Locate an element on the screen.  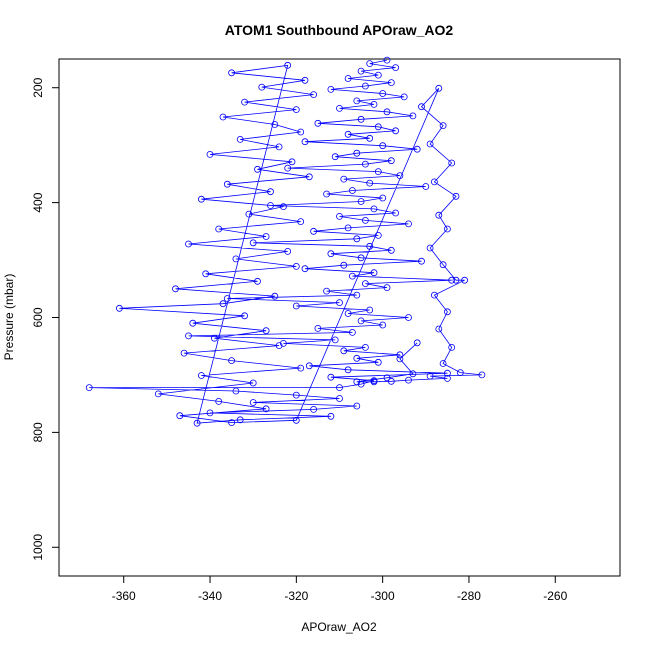
y-axis: 200 400 600 800 1000 is located at coordinates (45, 319).